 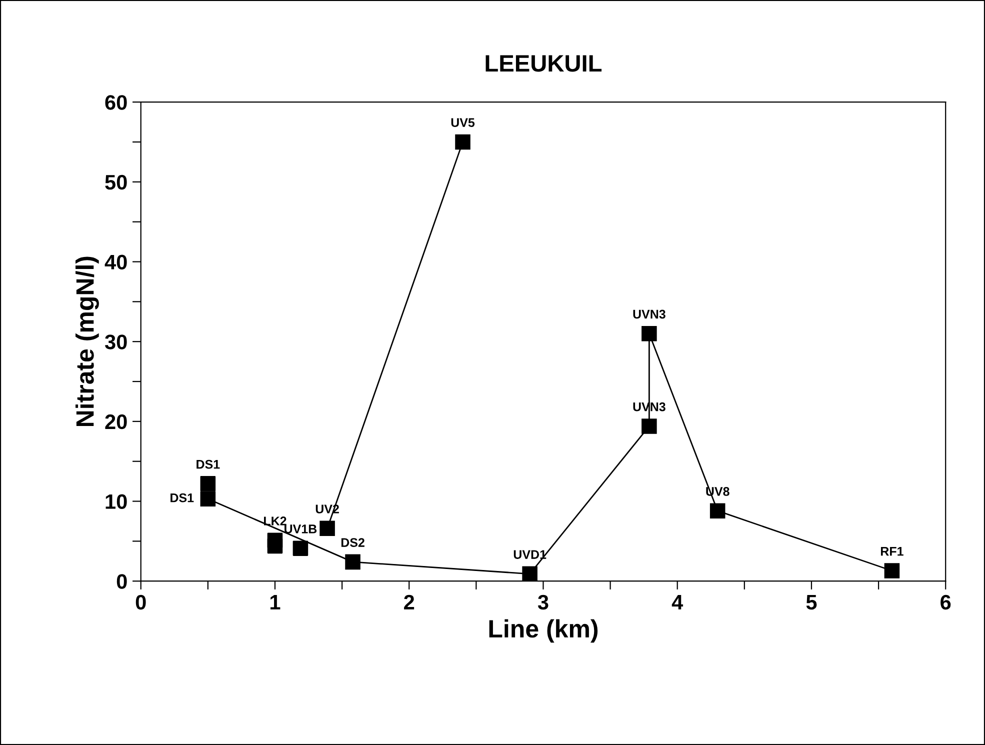 What do you see at coordinates (116, 182) in the screenshot?
I see `y-tick-label: 50` at bounding box center [116, 182].